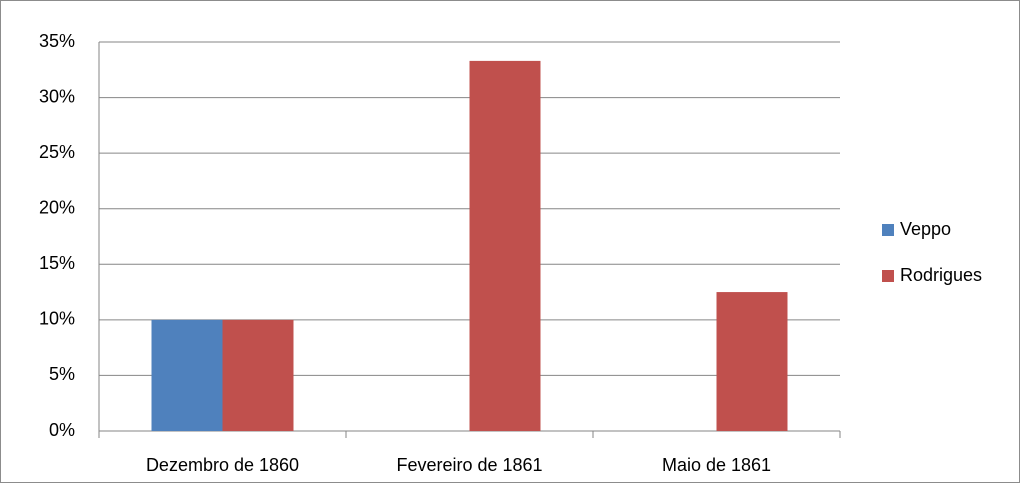  Describe the element at coordinates (62, 430) in the screenshot. I see `y-tick-label: 0%` at that location.